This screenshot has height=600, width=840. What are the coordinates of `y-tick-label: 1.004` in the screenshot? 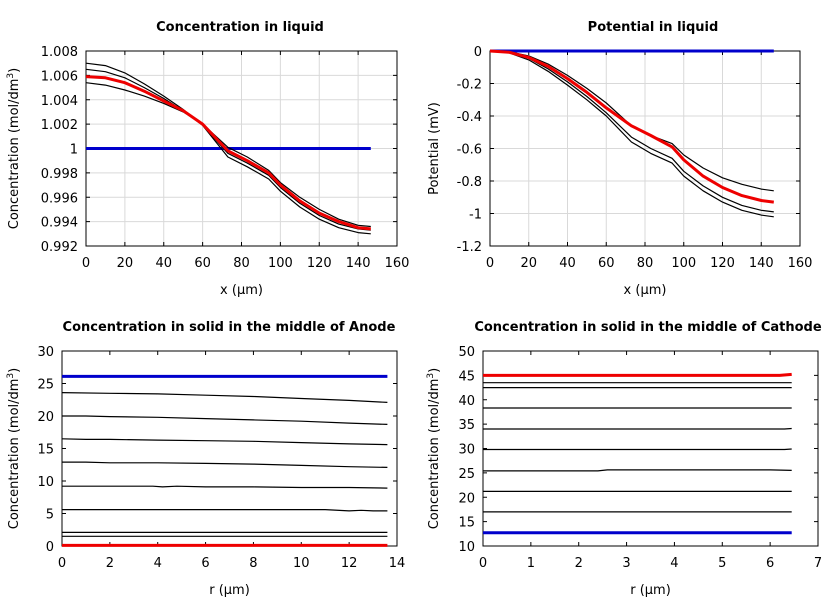 It's located at (59, 101).